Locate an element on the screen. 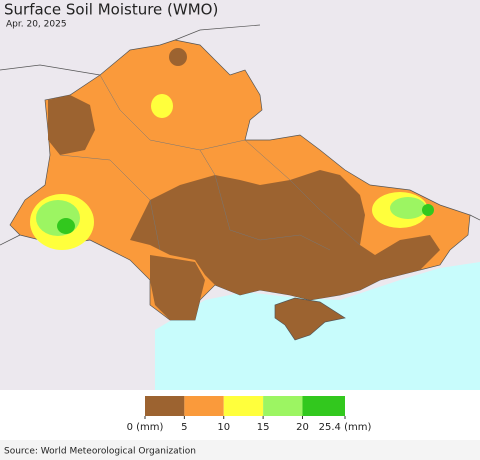 The height and width of the screenshot is (460, 480). map-date: Apr. 20, 2025 is located at coordinates (36, 25).